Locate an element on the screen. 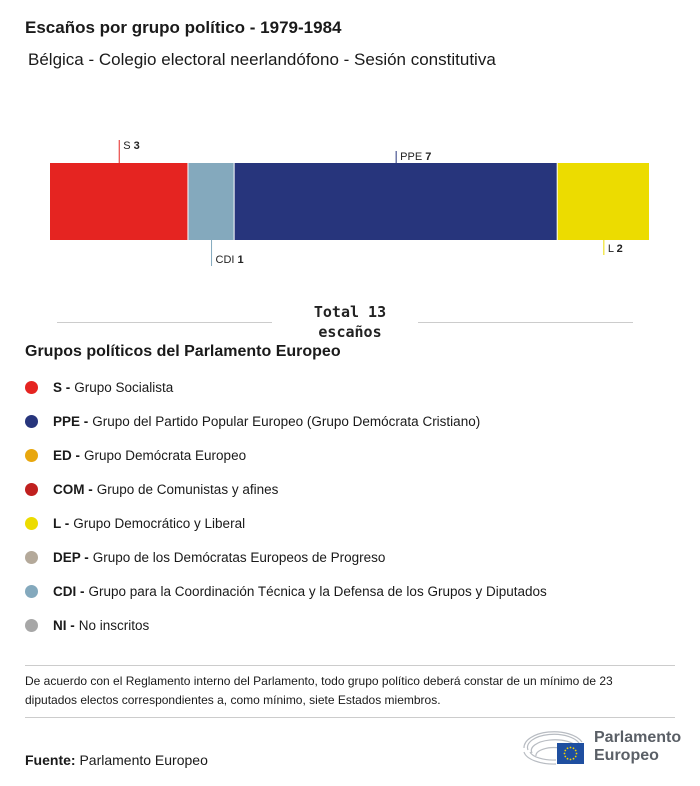 This screenshot has width=700, height=786. bar-segment-L is located at coordinates (603, 201).